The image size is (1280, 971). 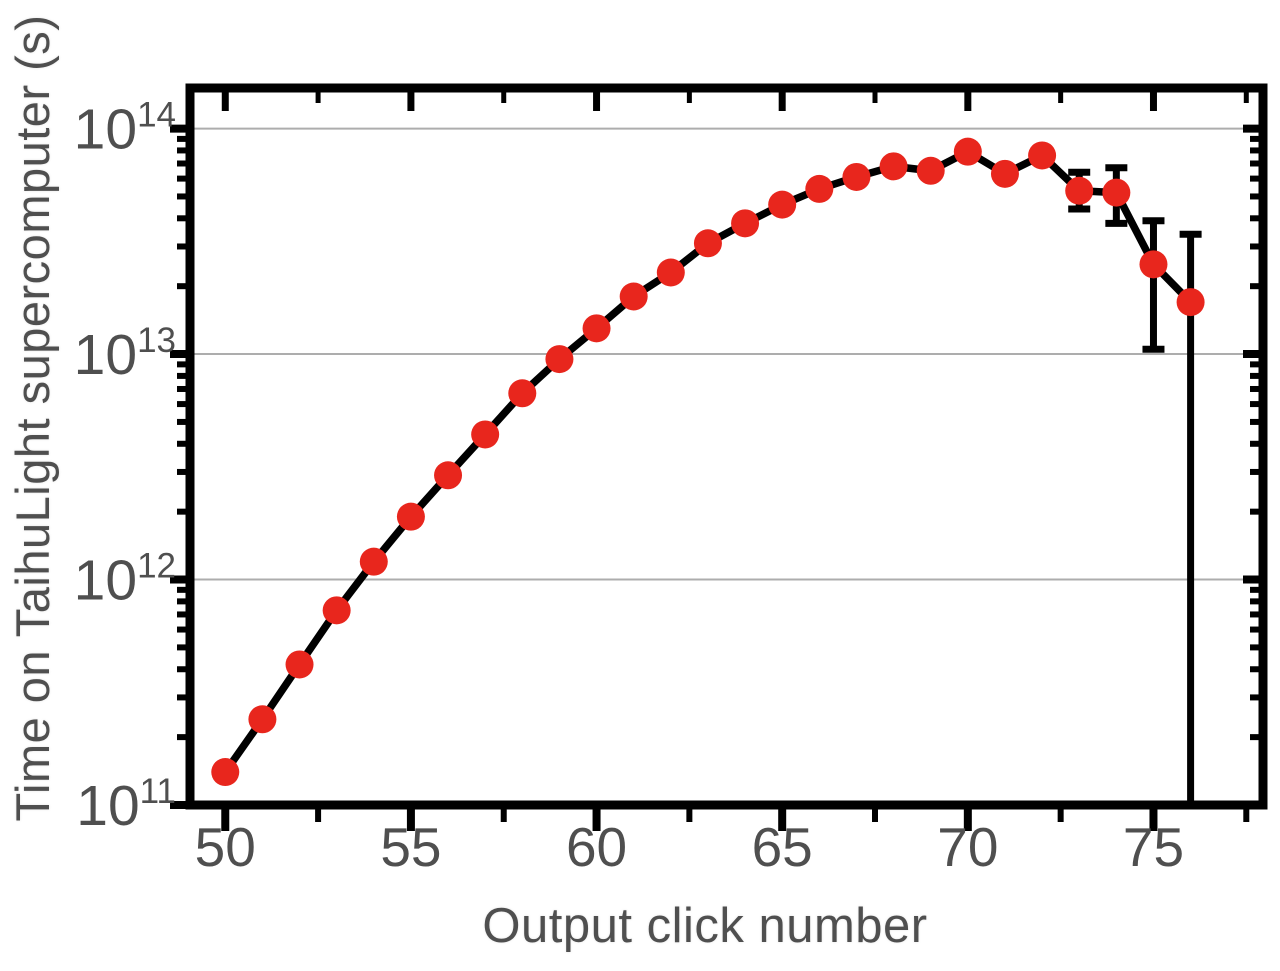 I want to click on y-tick-label: 1013, so click(x=125, y=354).